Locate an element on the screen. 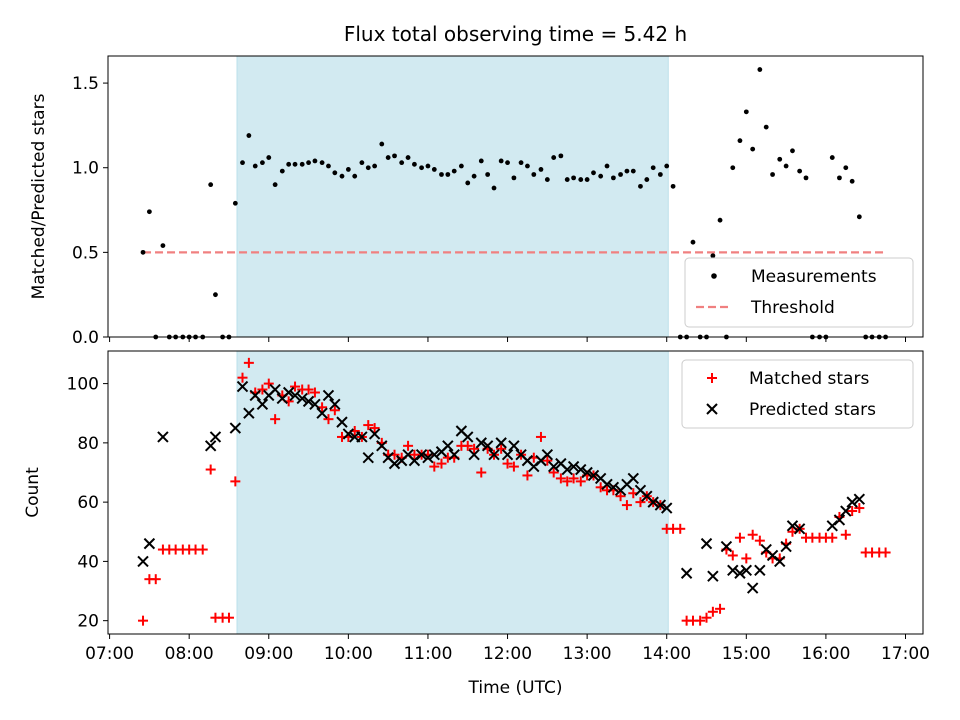  top-y-tick-label: 1.0 is located at coordinates (85, 169).